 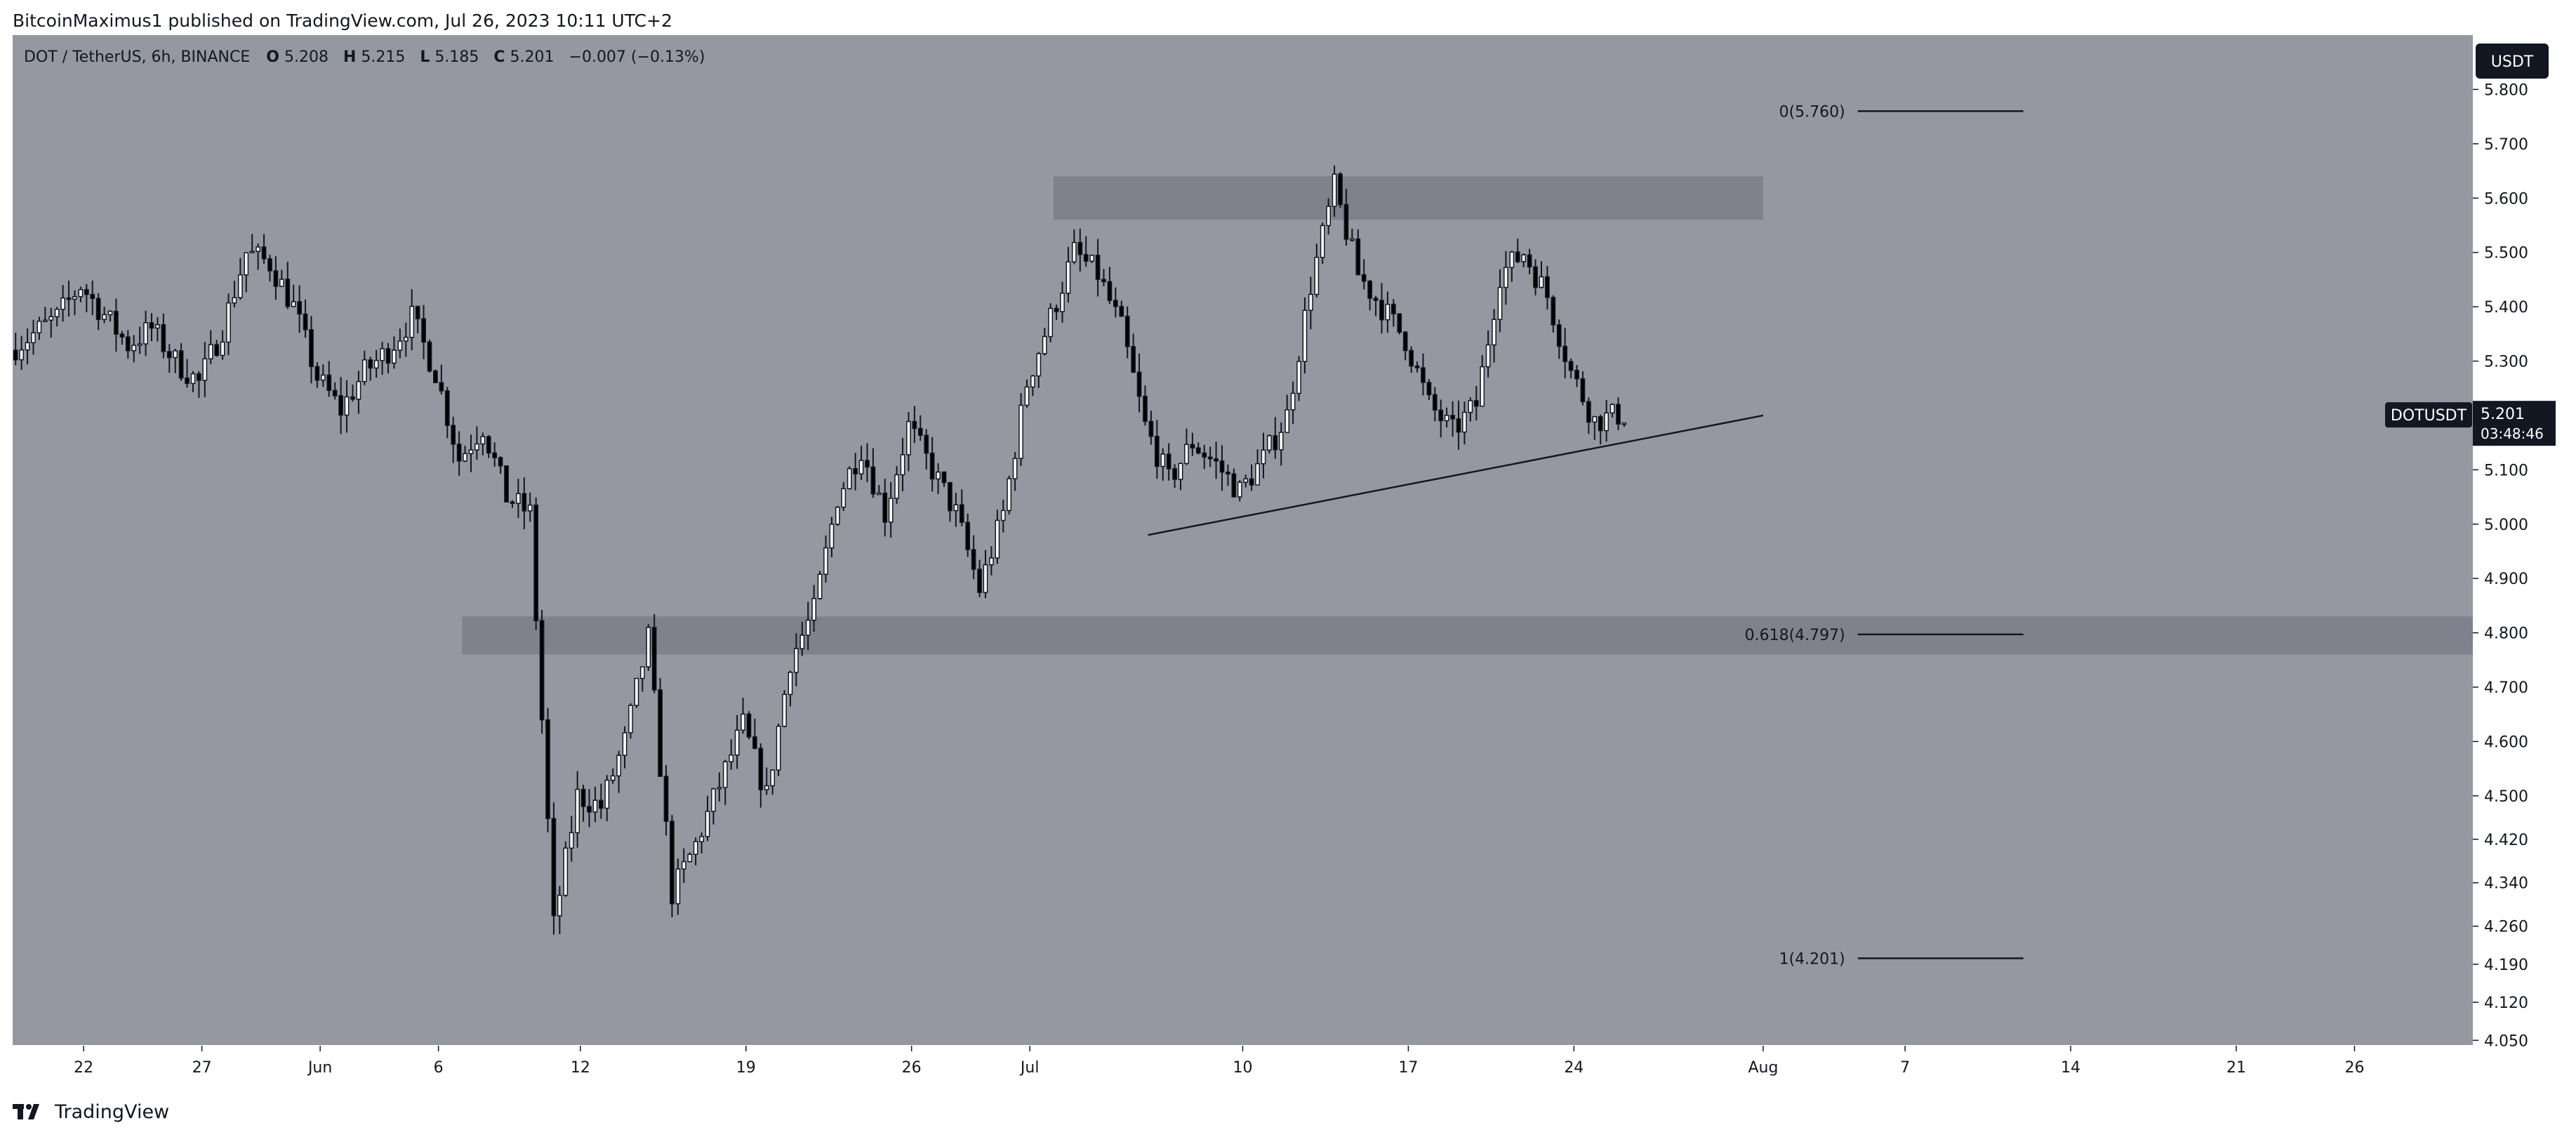 I want to click on y-axis-tick-label: 5.600, so click(x=2506, y=199).